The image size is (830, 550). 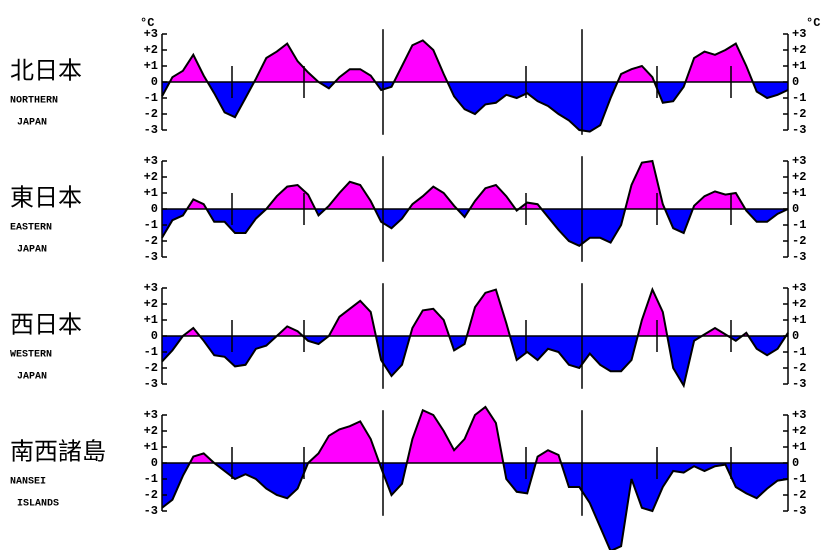 What do you see at coordinates (28, 482) in the screenshot?
I see `region-name-en: NANSEI` at bounding box center [28, 482].